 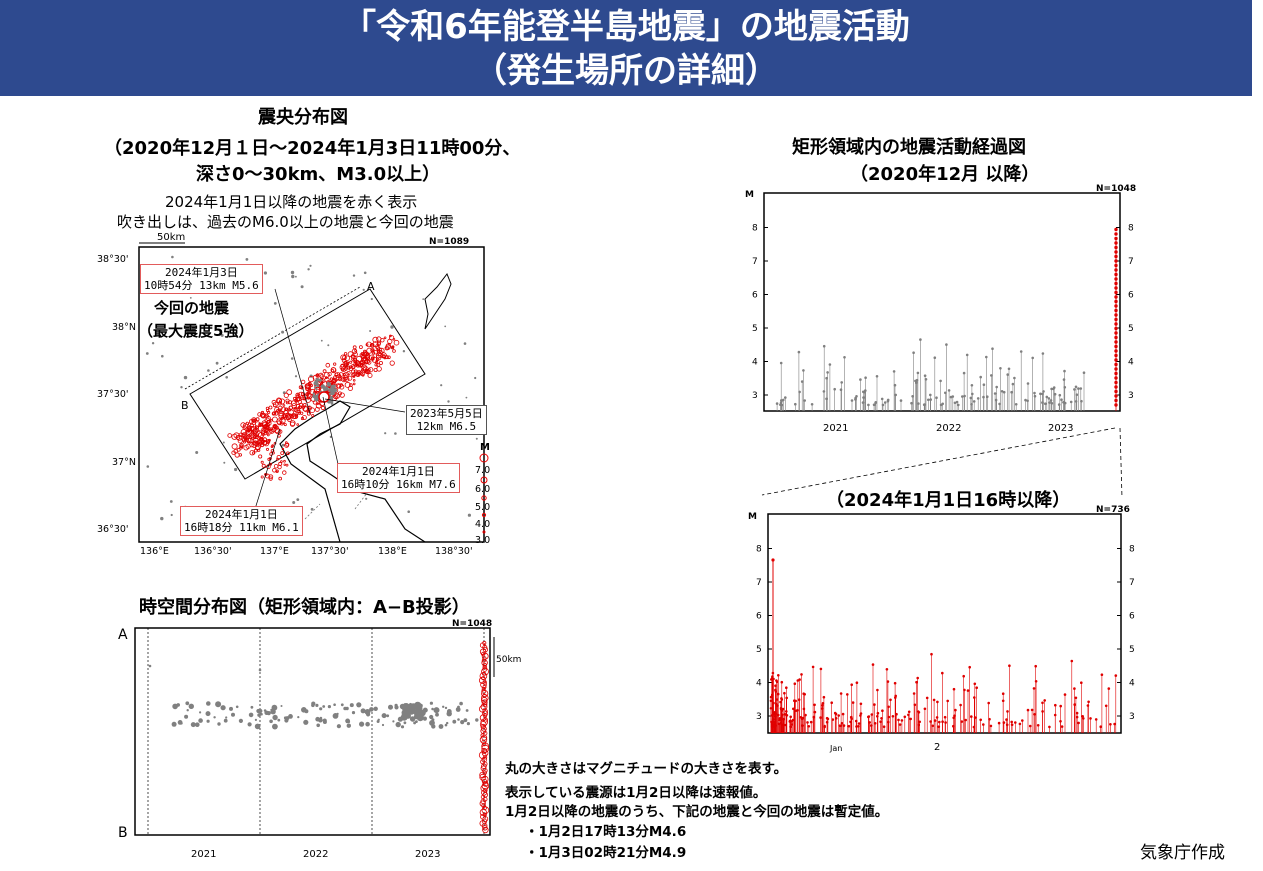 I want to click on callout-date: 2024年1月3日, so click(x=201, y=272).